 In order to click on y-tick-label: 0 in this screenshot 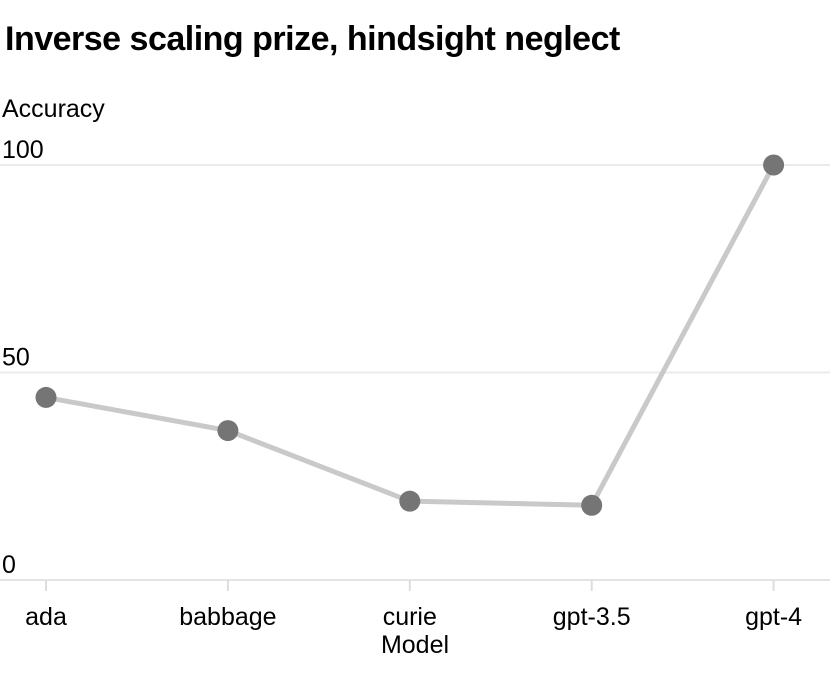, I will do `click(9, 565)`.